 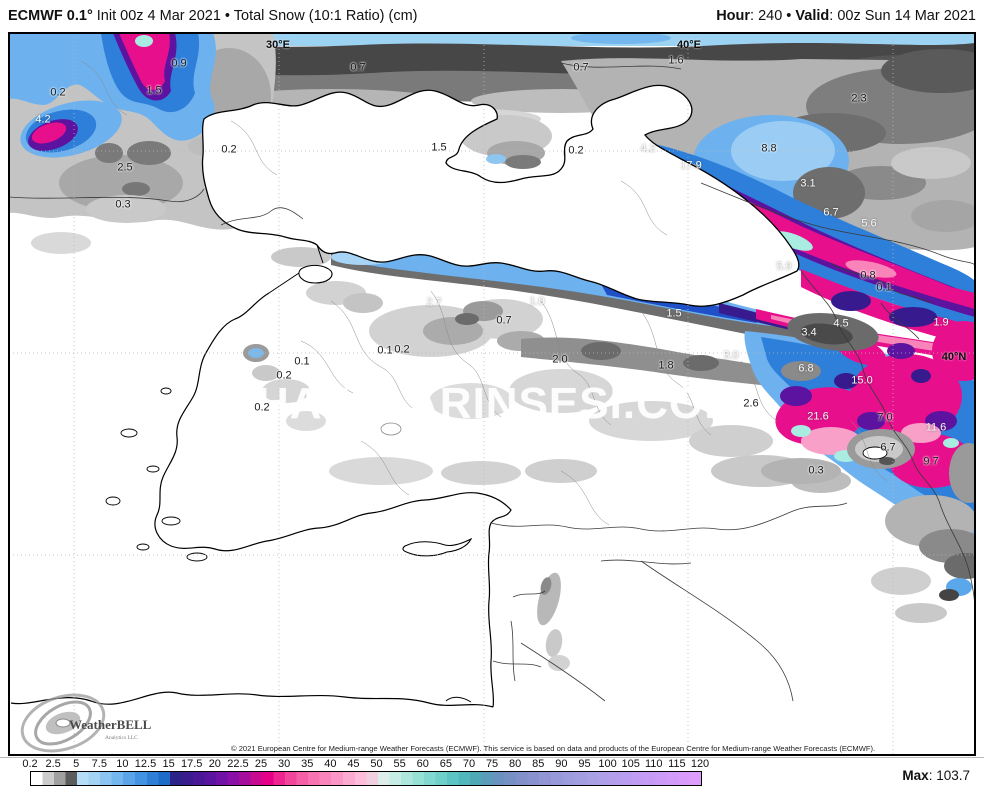 I want to click on color-scale-tick: 10, so click(x=122, y=764).